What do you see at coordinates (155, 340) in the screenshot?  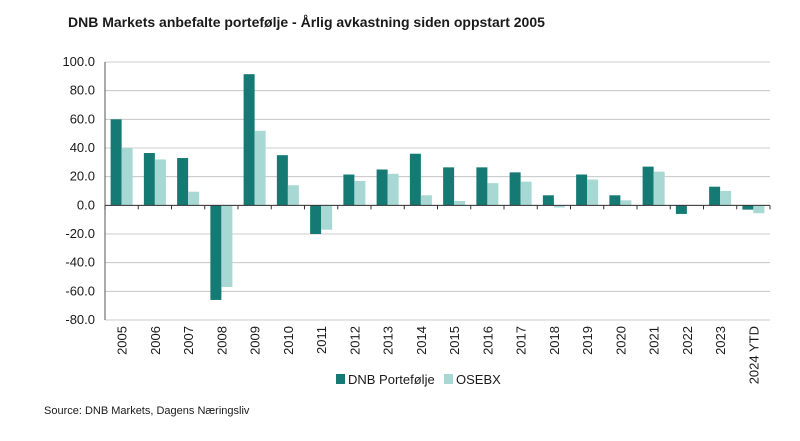 I see `x-tick-label: 2006` at bounding box center [155, 340].